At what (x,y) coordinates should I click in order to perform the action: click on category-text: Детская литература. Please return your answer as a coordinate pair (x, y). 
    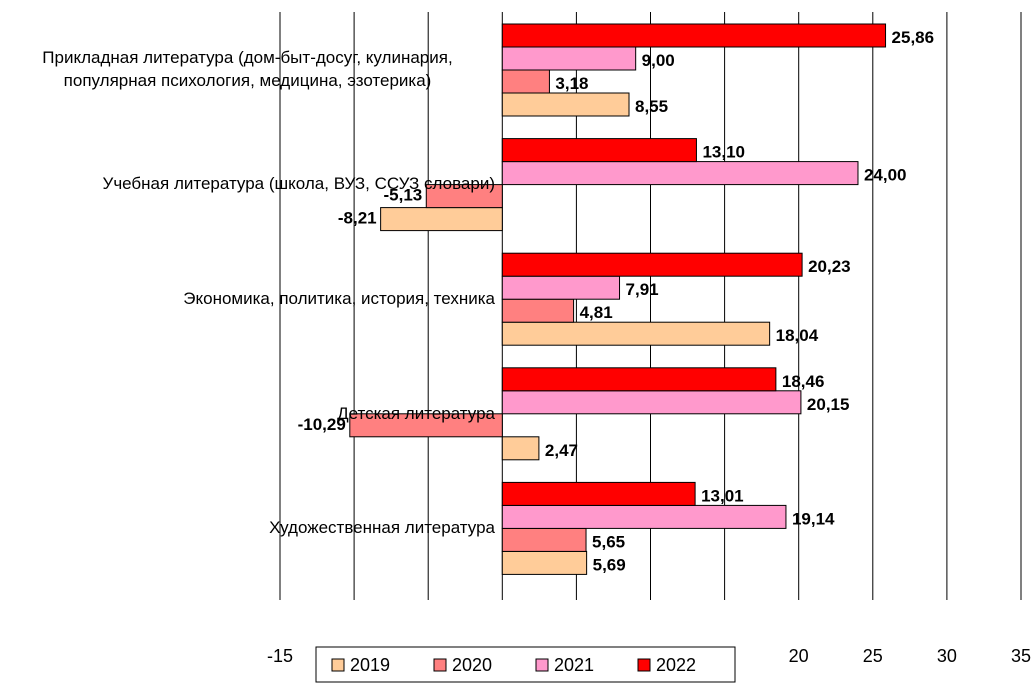
    Looking at the image, I should click on (416, 413).